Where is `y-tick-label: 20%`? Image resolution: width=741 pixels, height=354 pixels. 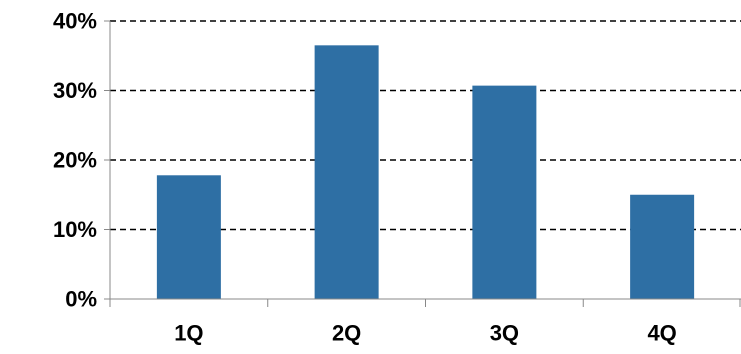
y-tick-label: 20% is located at coordinates (75, 160).